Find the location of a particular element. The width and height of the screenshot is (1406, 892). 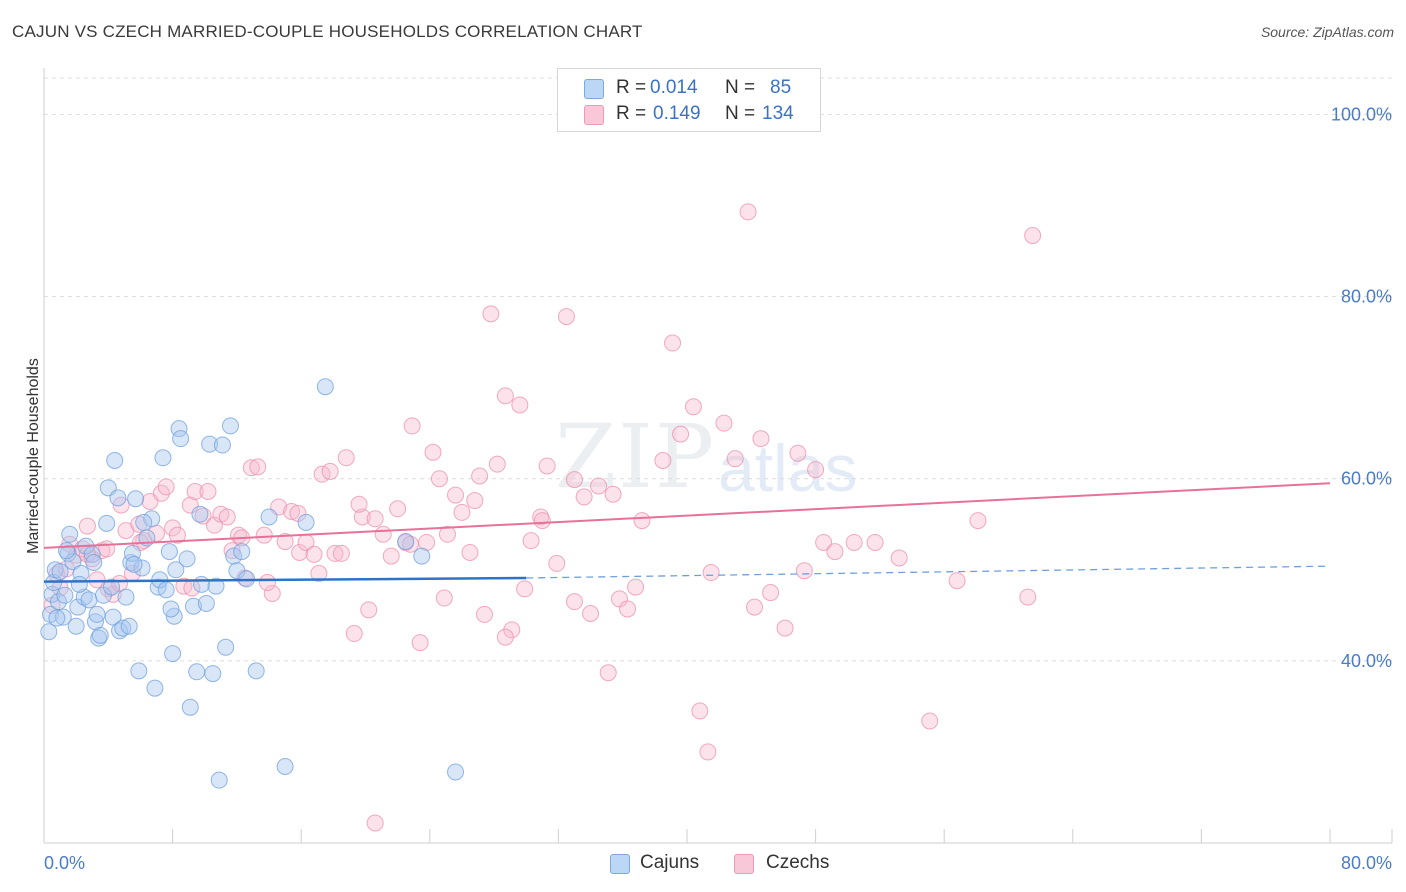

y-tick-label: 40.0% is located at coordinates (1366, 661).